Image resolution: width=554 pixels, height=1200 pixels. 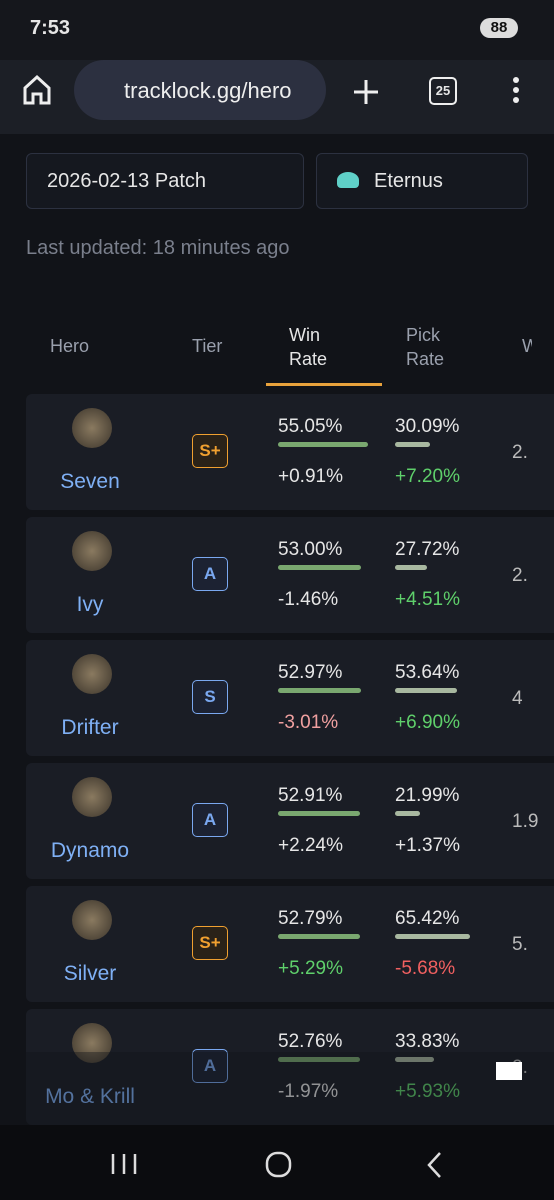 What do you see at coordinates (90, 481) in the screenshot?
I see `hero-name: Seven` at bounding box center [90, 481].